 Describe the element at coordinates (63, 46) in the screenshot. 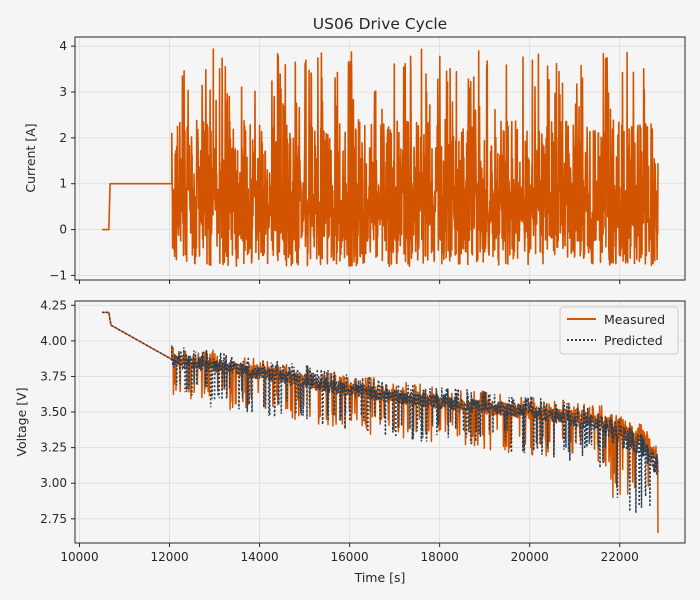

I see `current-ytick-label: 4` at that location.